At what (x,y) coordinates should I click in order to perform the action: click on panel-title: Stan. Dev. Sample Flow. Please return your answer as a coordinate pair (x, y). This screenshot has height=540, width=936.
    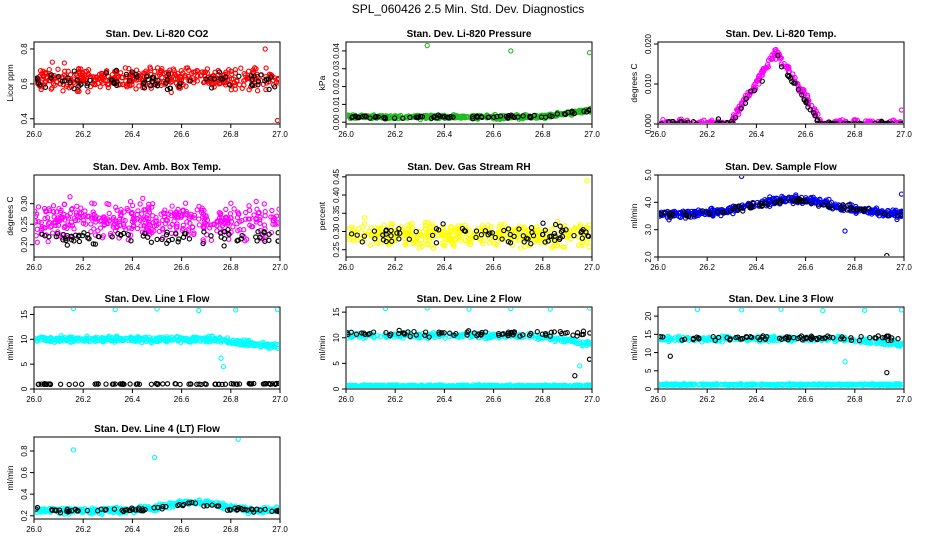
    Looking at the image, I should click on (781, 167).